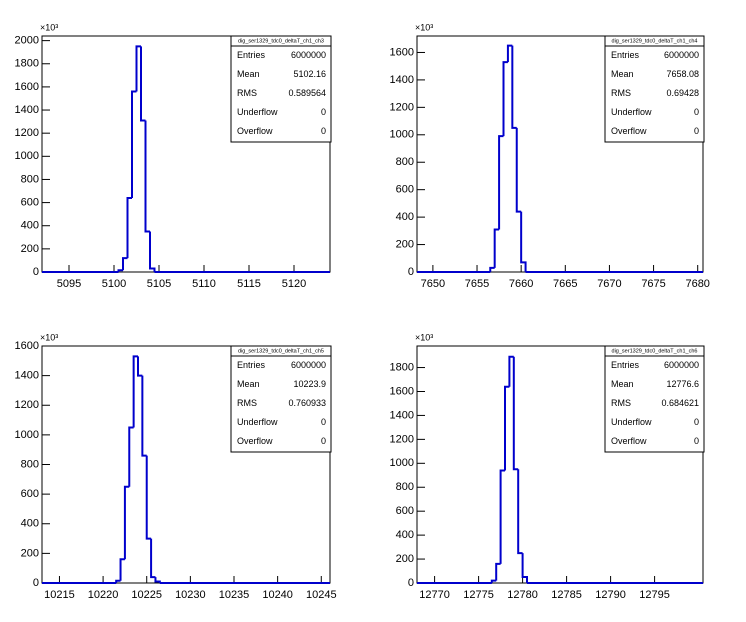 This screenshot has height=622, width=746. What do you see at coordinates (654, 595) in the screenshot?
I see `x-tick-label: 12795` at bounding box center [654, 595].